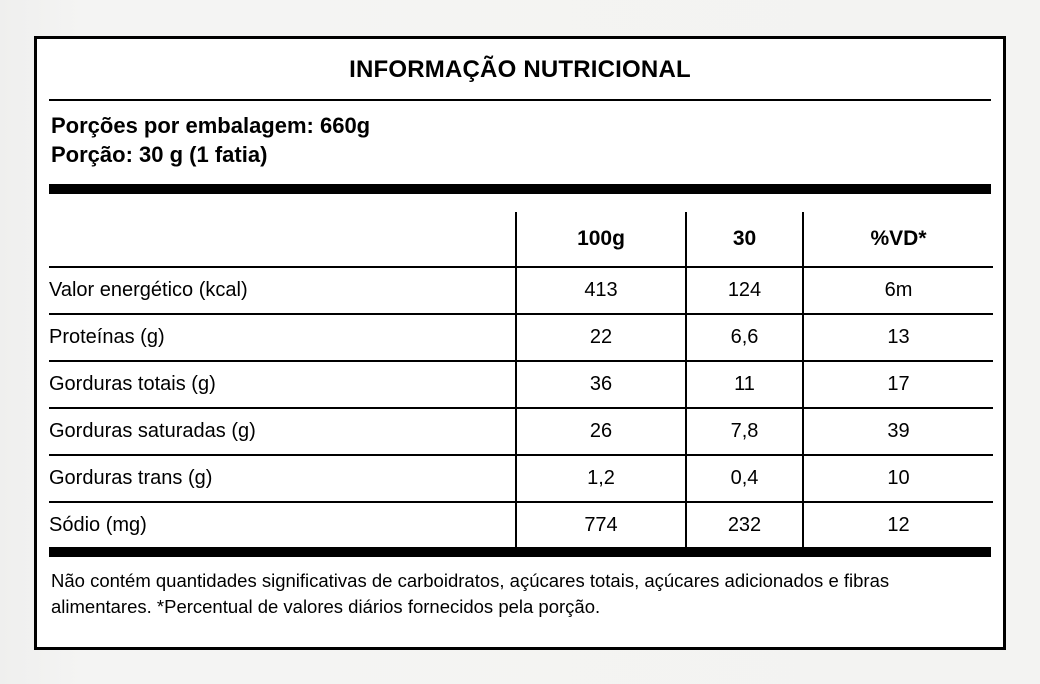  What do you see at coordinates (600, 524) in the screenshot?
I see `row-value-100g: 774` at bounding box center [600, 524].